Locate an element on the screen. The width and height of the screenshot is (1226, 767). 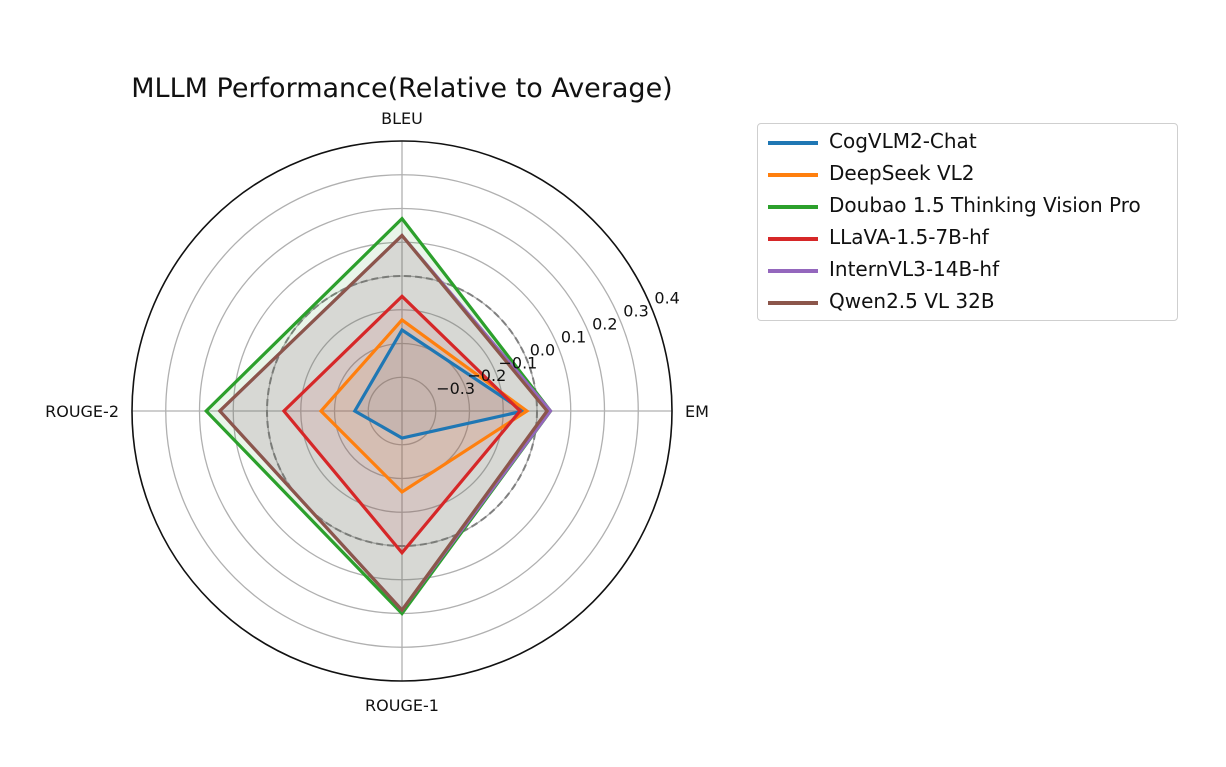
series-group is located at coordinates (378, 416).